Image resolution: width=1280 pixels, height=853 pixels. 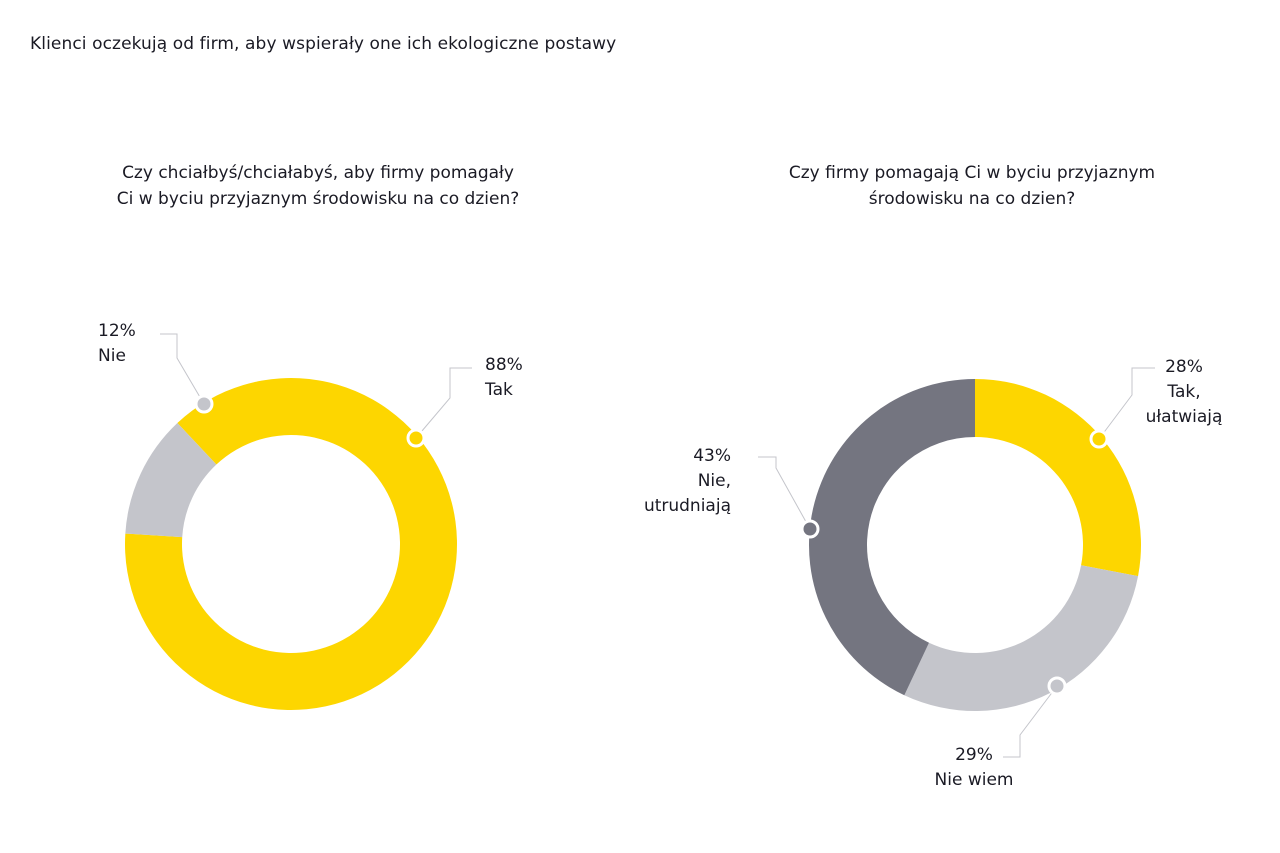 I want to click on data-label-value: 12%, so click(x=117, y=331).